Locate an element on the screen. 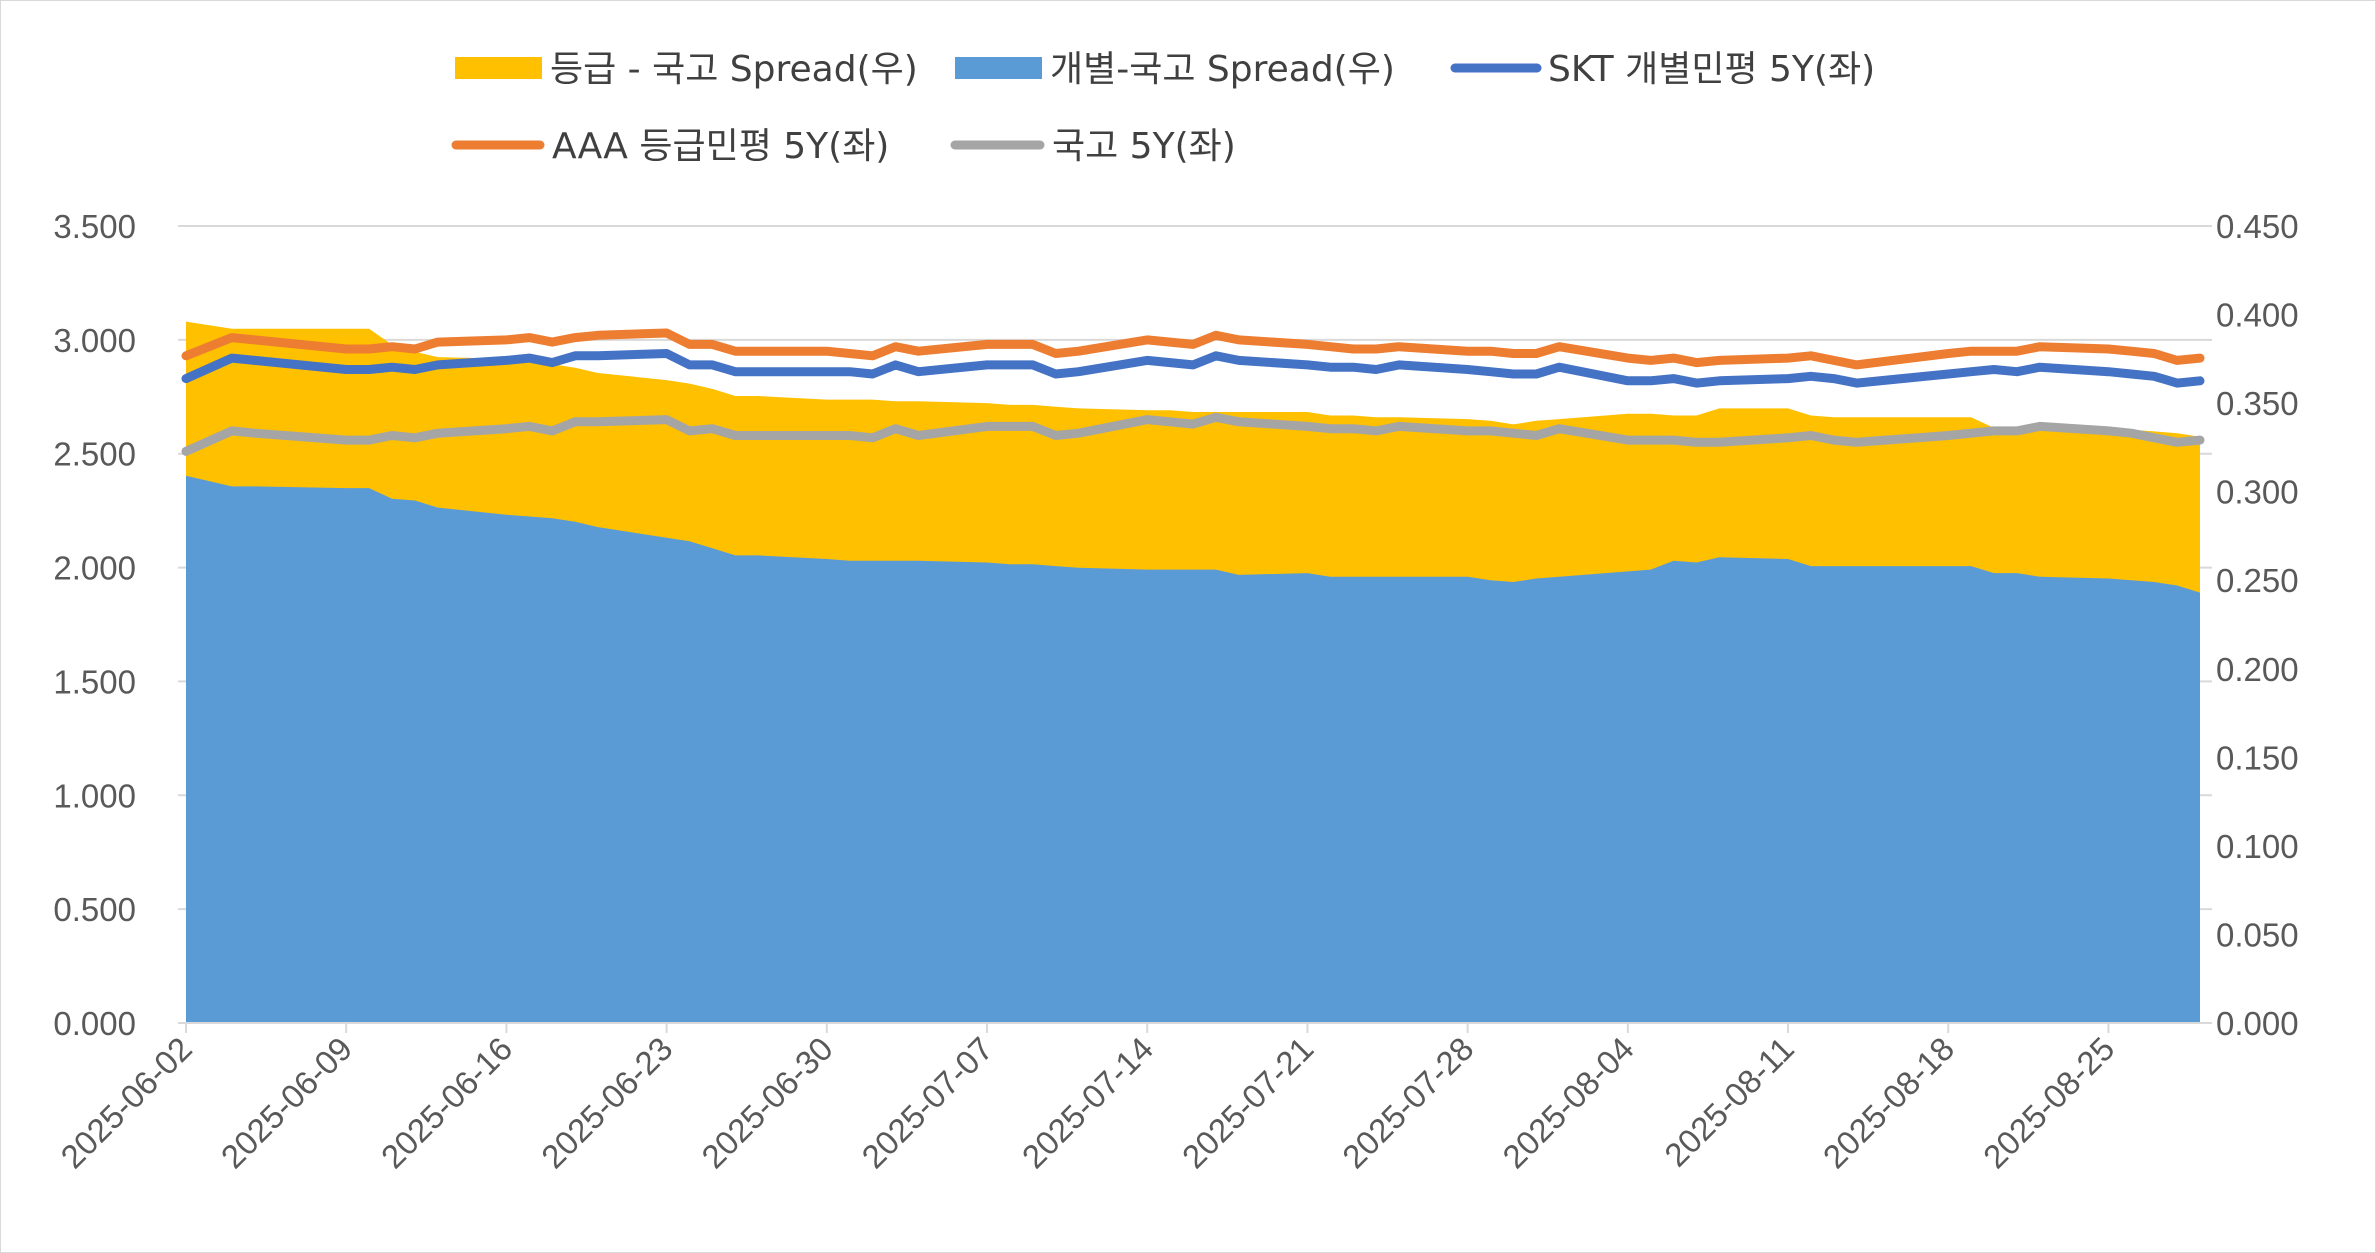 This screenshot has width=2376, height=1253. x-tick-label: 2025-08-25 is located at coordinates (2049, 1103).